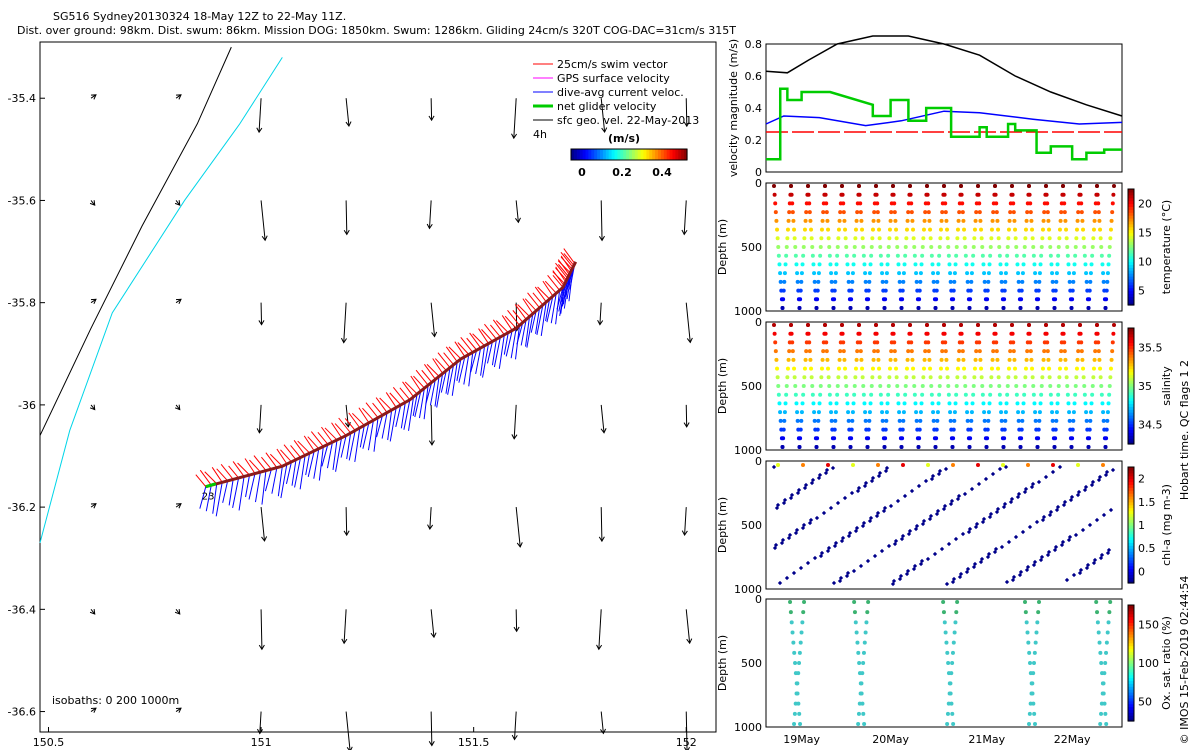 The width and height of the screenshot is (1200, 750). I want to click on salinity-colorbar-swatch, so click(1131, 350).